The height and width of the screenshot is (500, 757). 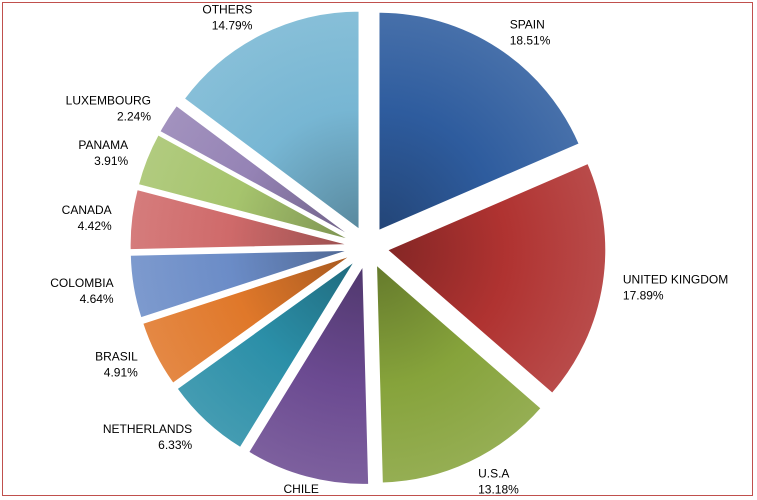 I want to click on label-name-chile: CHILE, so click(x=301, y=489).